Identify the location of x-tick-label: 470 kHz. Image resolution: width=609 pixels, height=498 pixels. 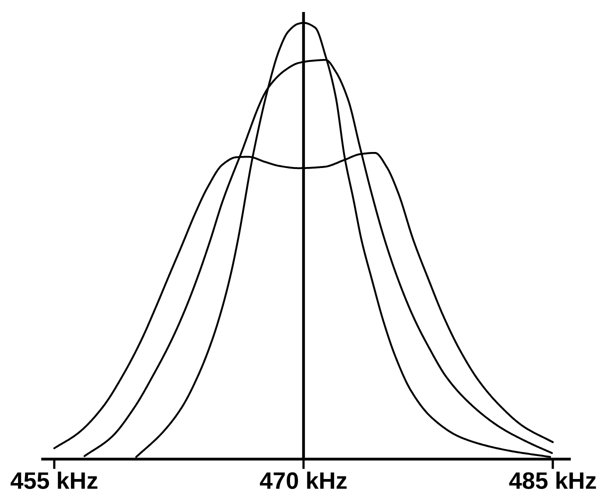
(303, 480).